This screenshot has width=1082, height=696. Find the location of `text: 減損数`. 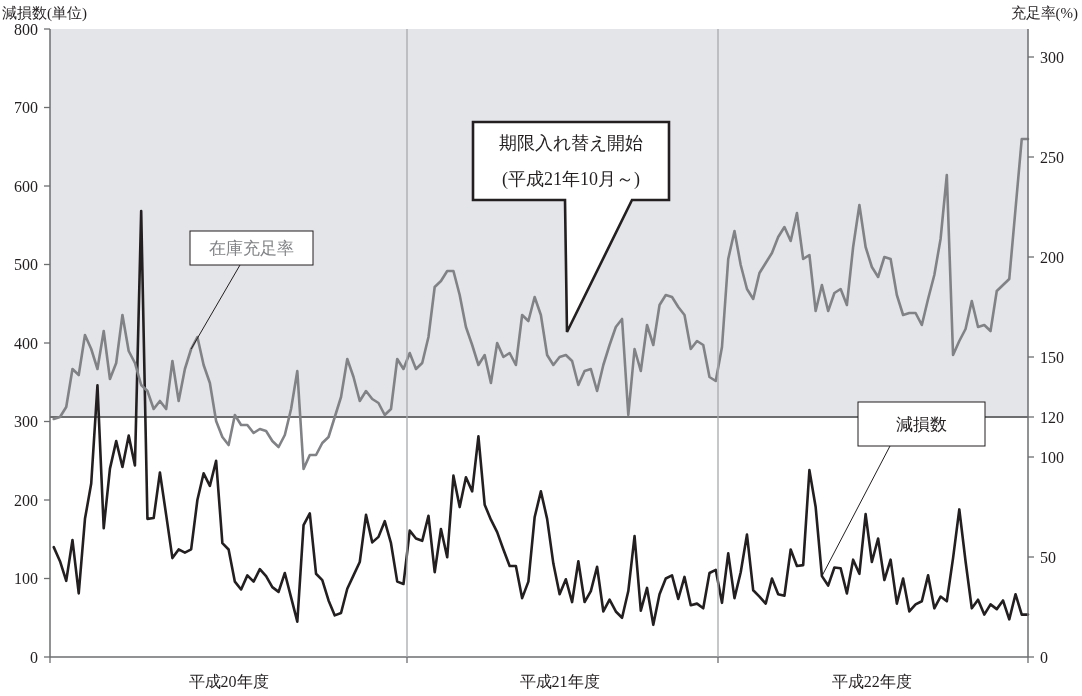

text: 減損数 is located at coordinates (921, 424).